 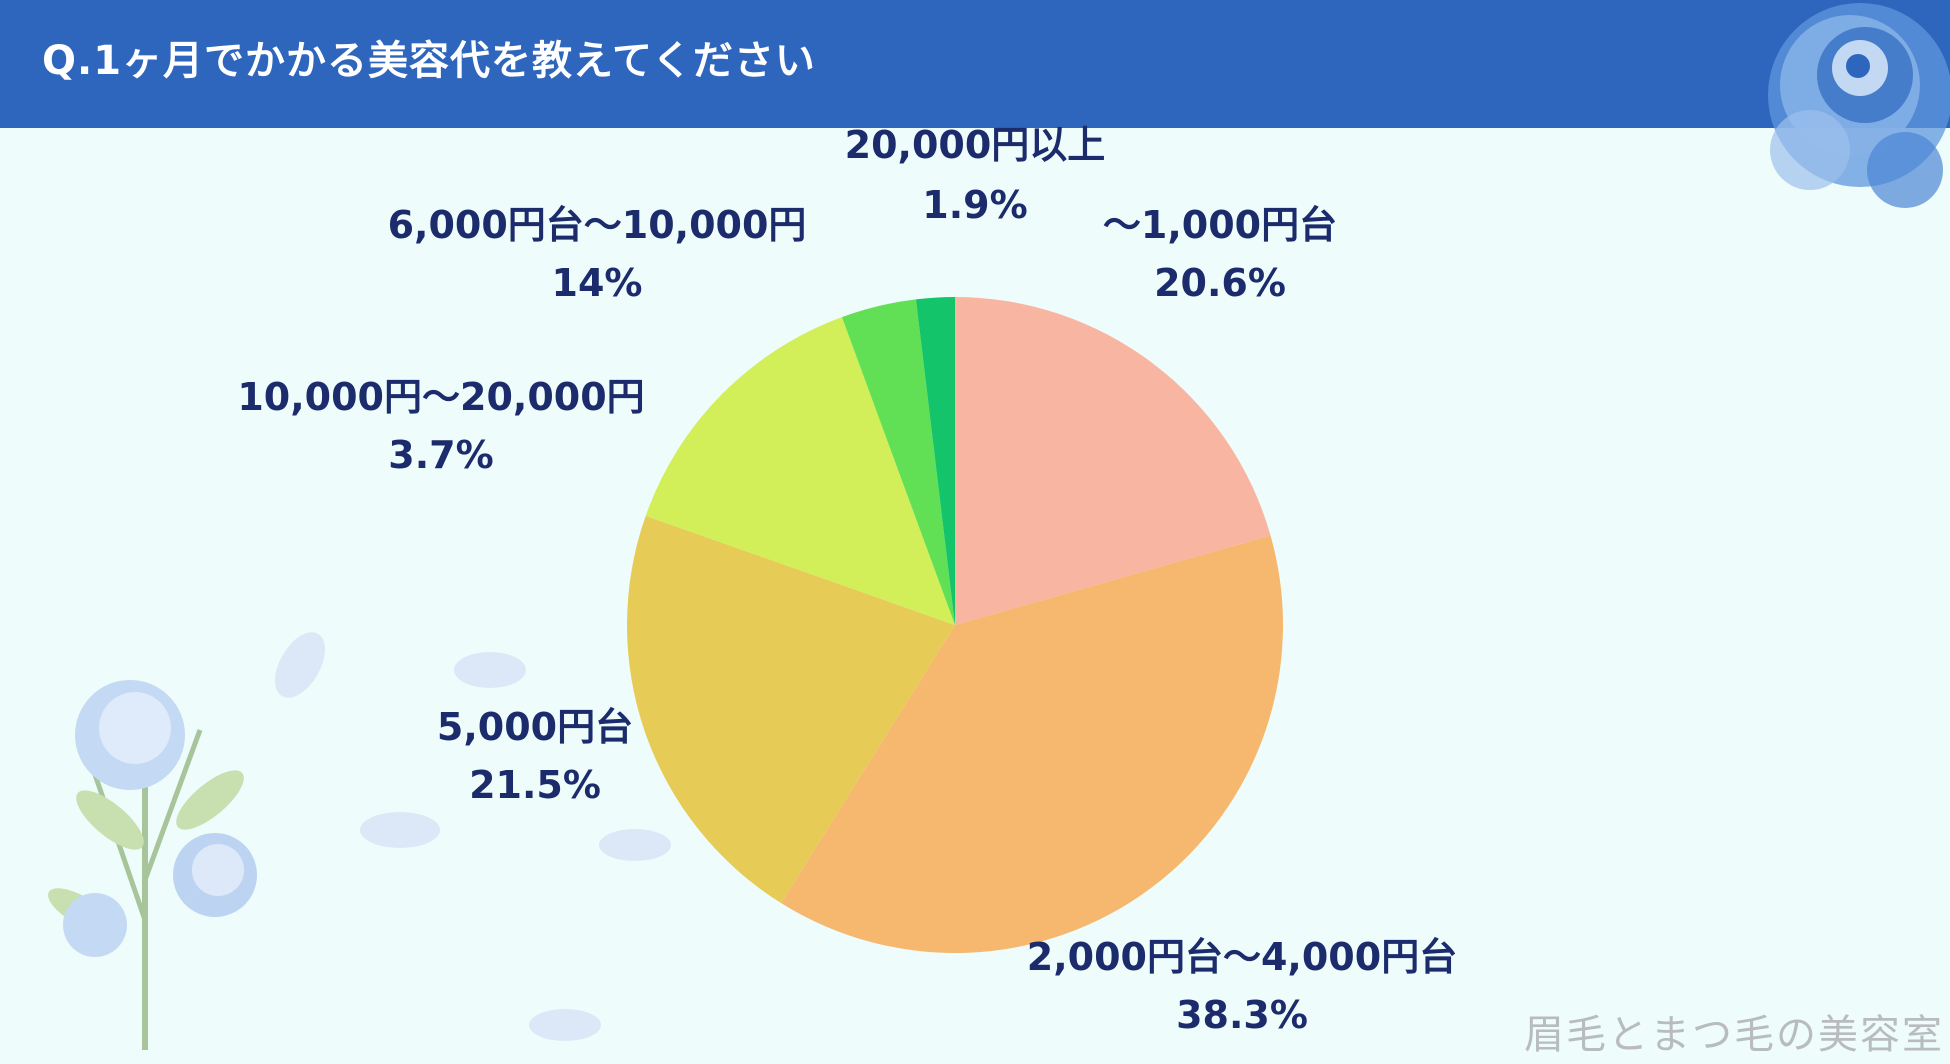 I want to click on watermark: 眉毛とまつ毛の美容室, so click(x=1734, y=1035).